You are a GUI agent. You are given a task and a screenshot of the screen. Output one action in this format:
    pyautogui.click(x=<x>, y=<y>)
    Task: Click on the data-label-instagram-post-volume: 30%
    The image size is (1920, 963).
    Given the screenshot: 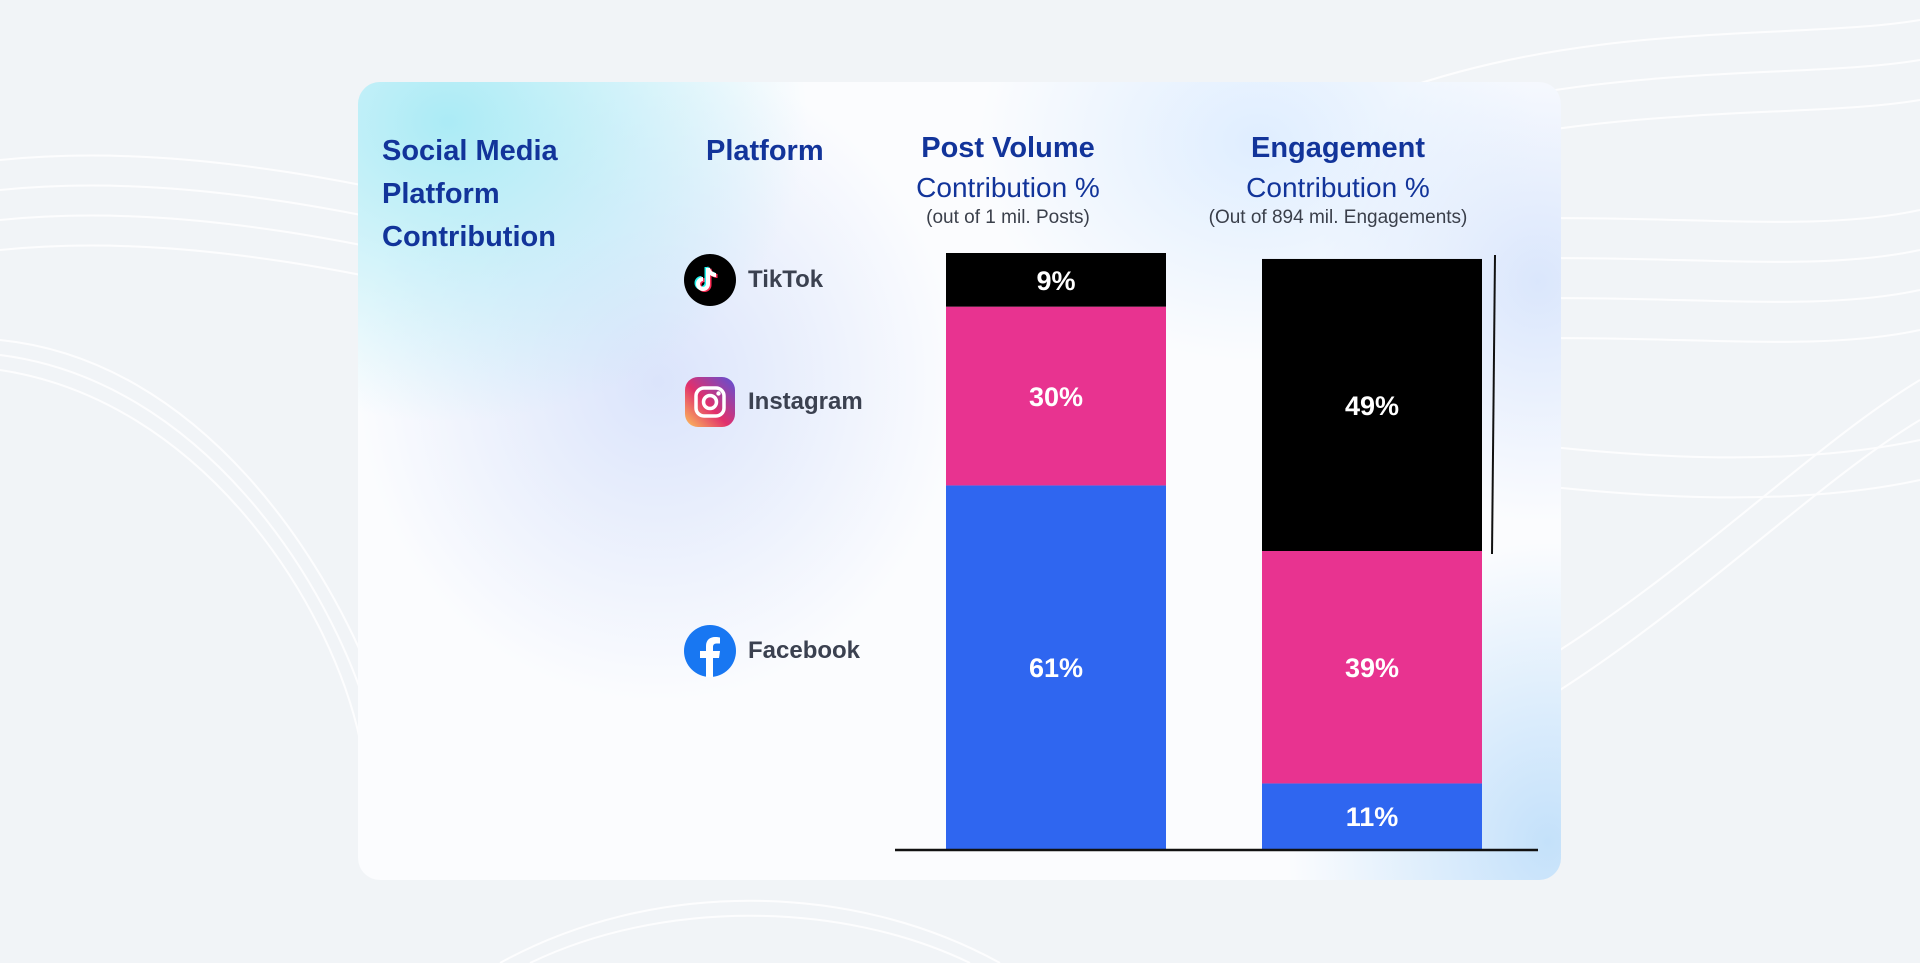 What is the action you would take?
    pyautogui.click(x=1056, y=397)
    